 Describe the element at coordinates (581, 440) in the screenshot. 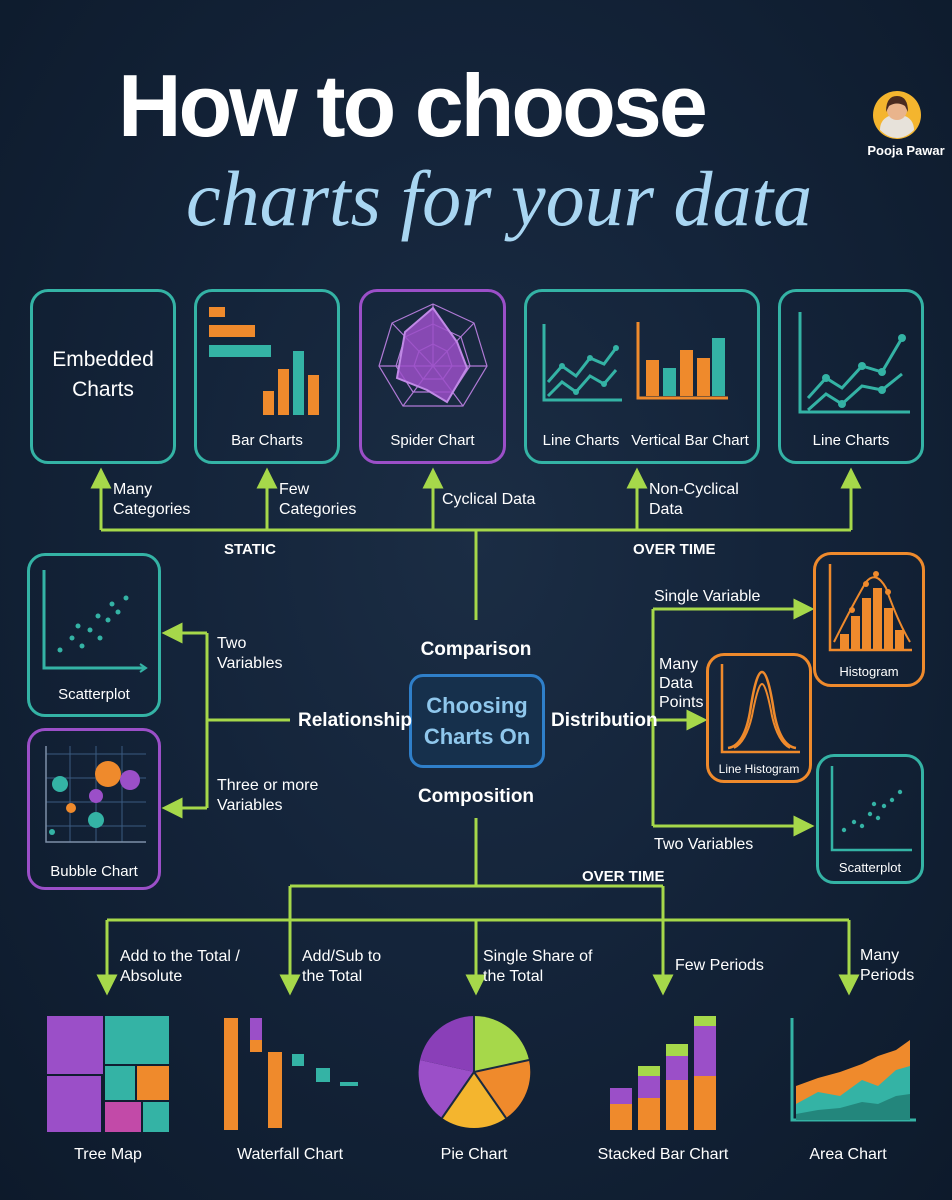

I see `line-charts-label-1: Line Charts` at that location.